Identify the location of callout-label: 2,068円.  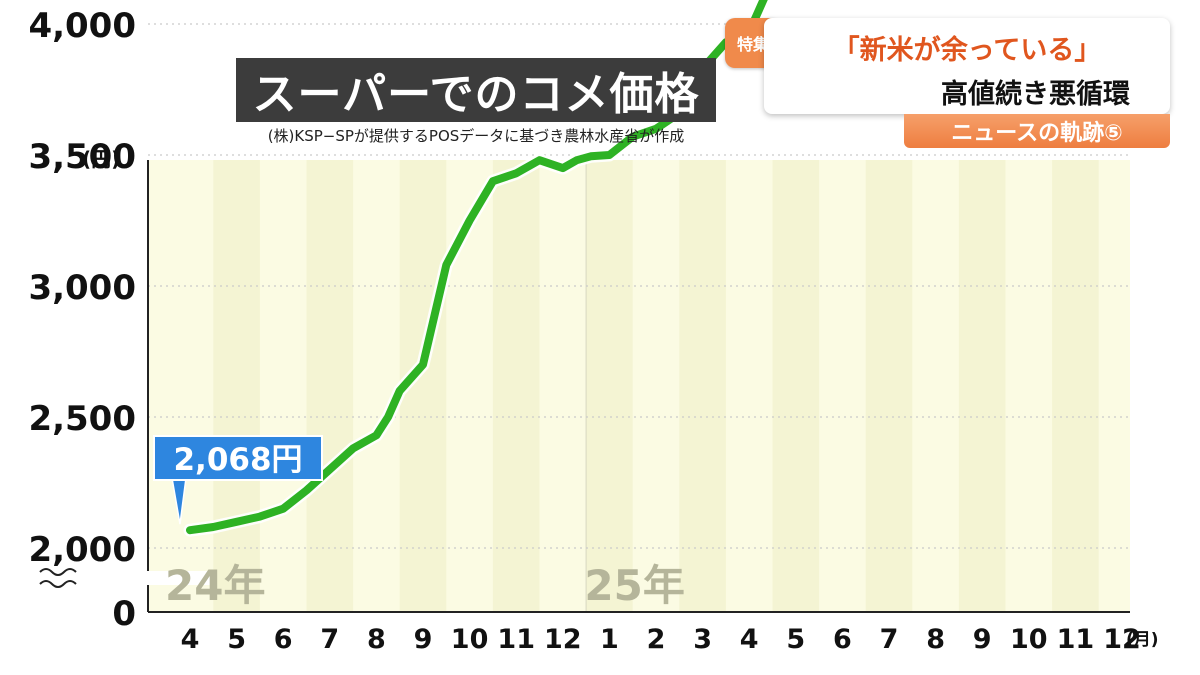
(237, 460).